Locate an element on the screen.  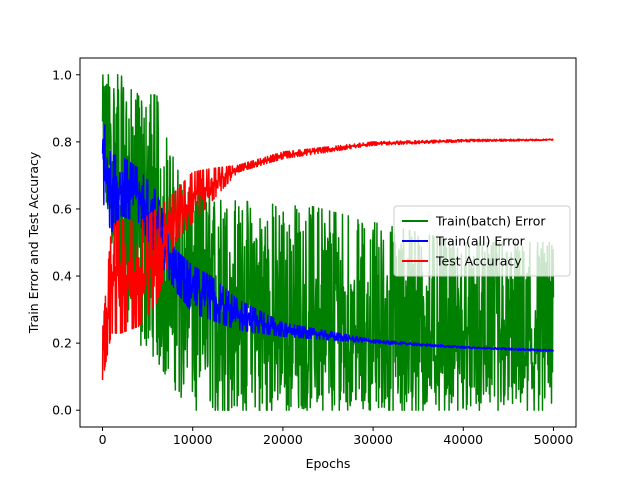
x-tick-label: 20000 is located at coordinates (283, 439).